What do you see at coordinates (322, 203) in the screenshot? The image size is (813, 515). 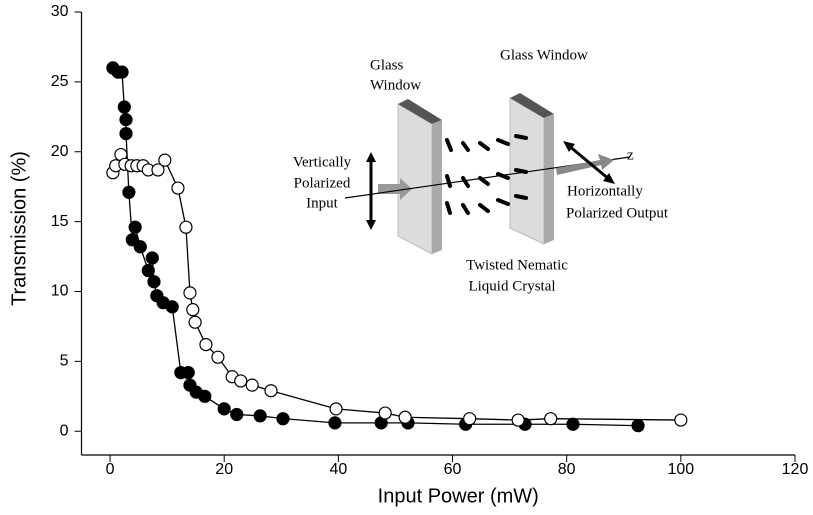 I see `annotation: Input` at bounding box center [322, 203].